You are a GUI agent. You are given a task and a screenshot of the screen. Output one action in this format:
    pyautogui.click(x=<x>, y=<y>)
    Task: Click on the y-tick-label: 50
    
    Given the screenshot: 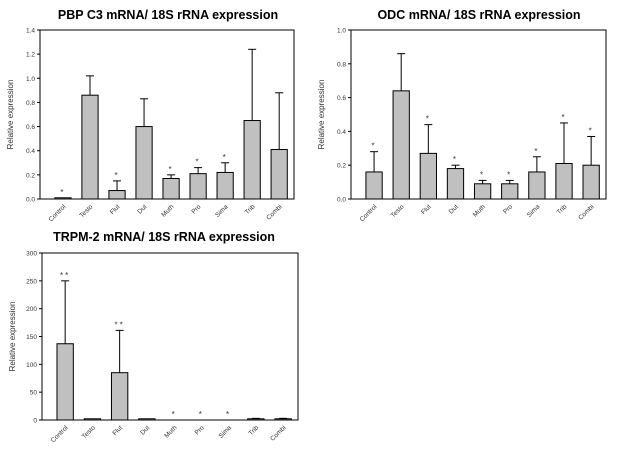 What is the action you would take?
    pyautogui.click(x=34, y=393)
    